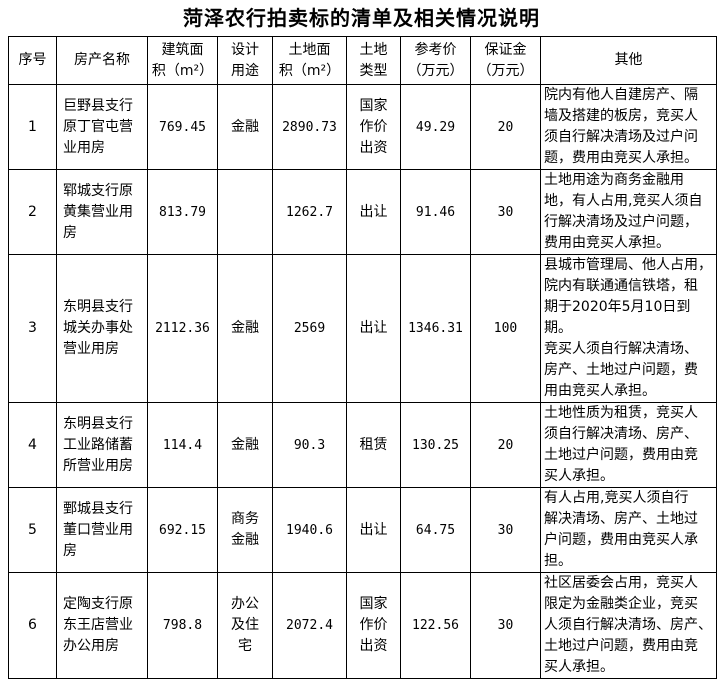  I want to click on cell-no: 3, so click(32, 328).